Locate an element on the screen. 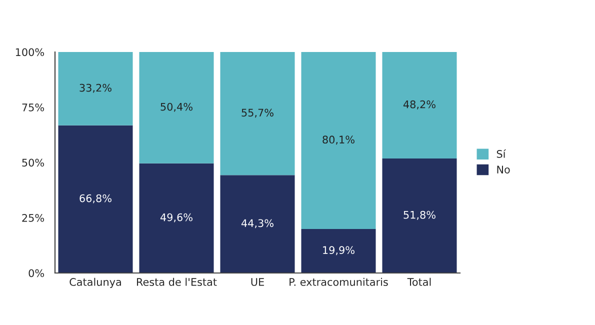 The height and width of the screenshot is (325, 595). data-label: 80,1% is located at coordinates (338, 140).